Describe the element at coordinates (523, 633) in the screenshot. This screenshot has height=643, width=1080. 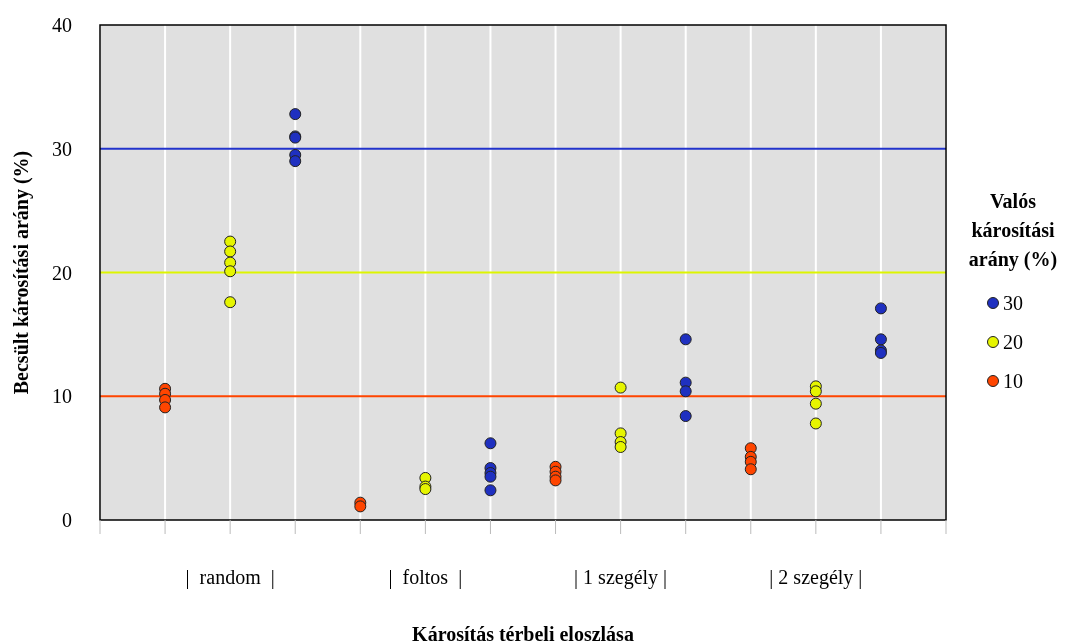
I see `x-axis-title: Károsítás térbeli eloszlása` at that location.